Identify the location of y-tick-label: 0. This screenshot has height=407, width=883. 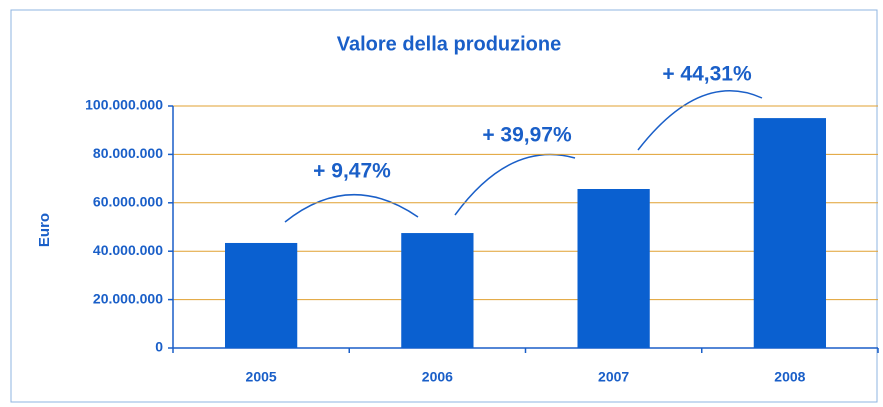
(159, 347).